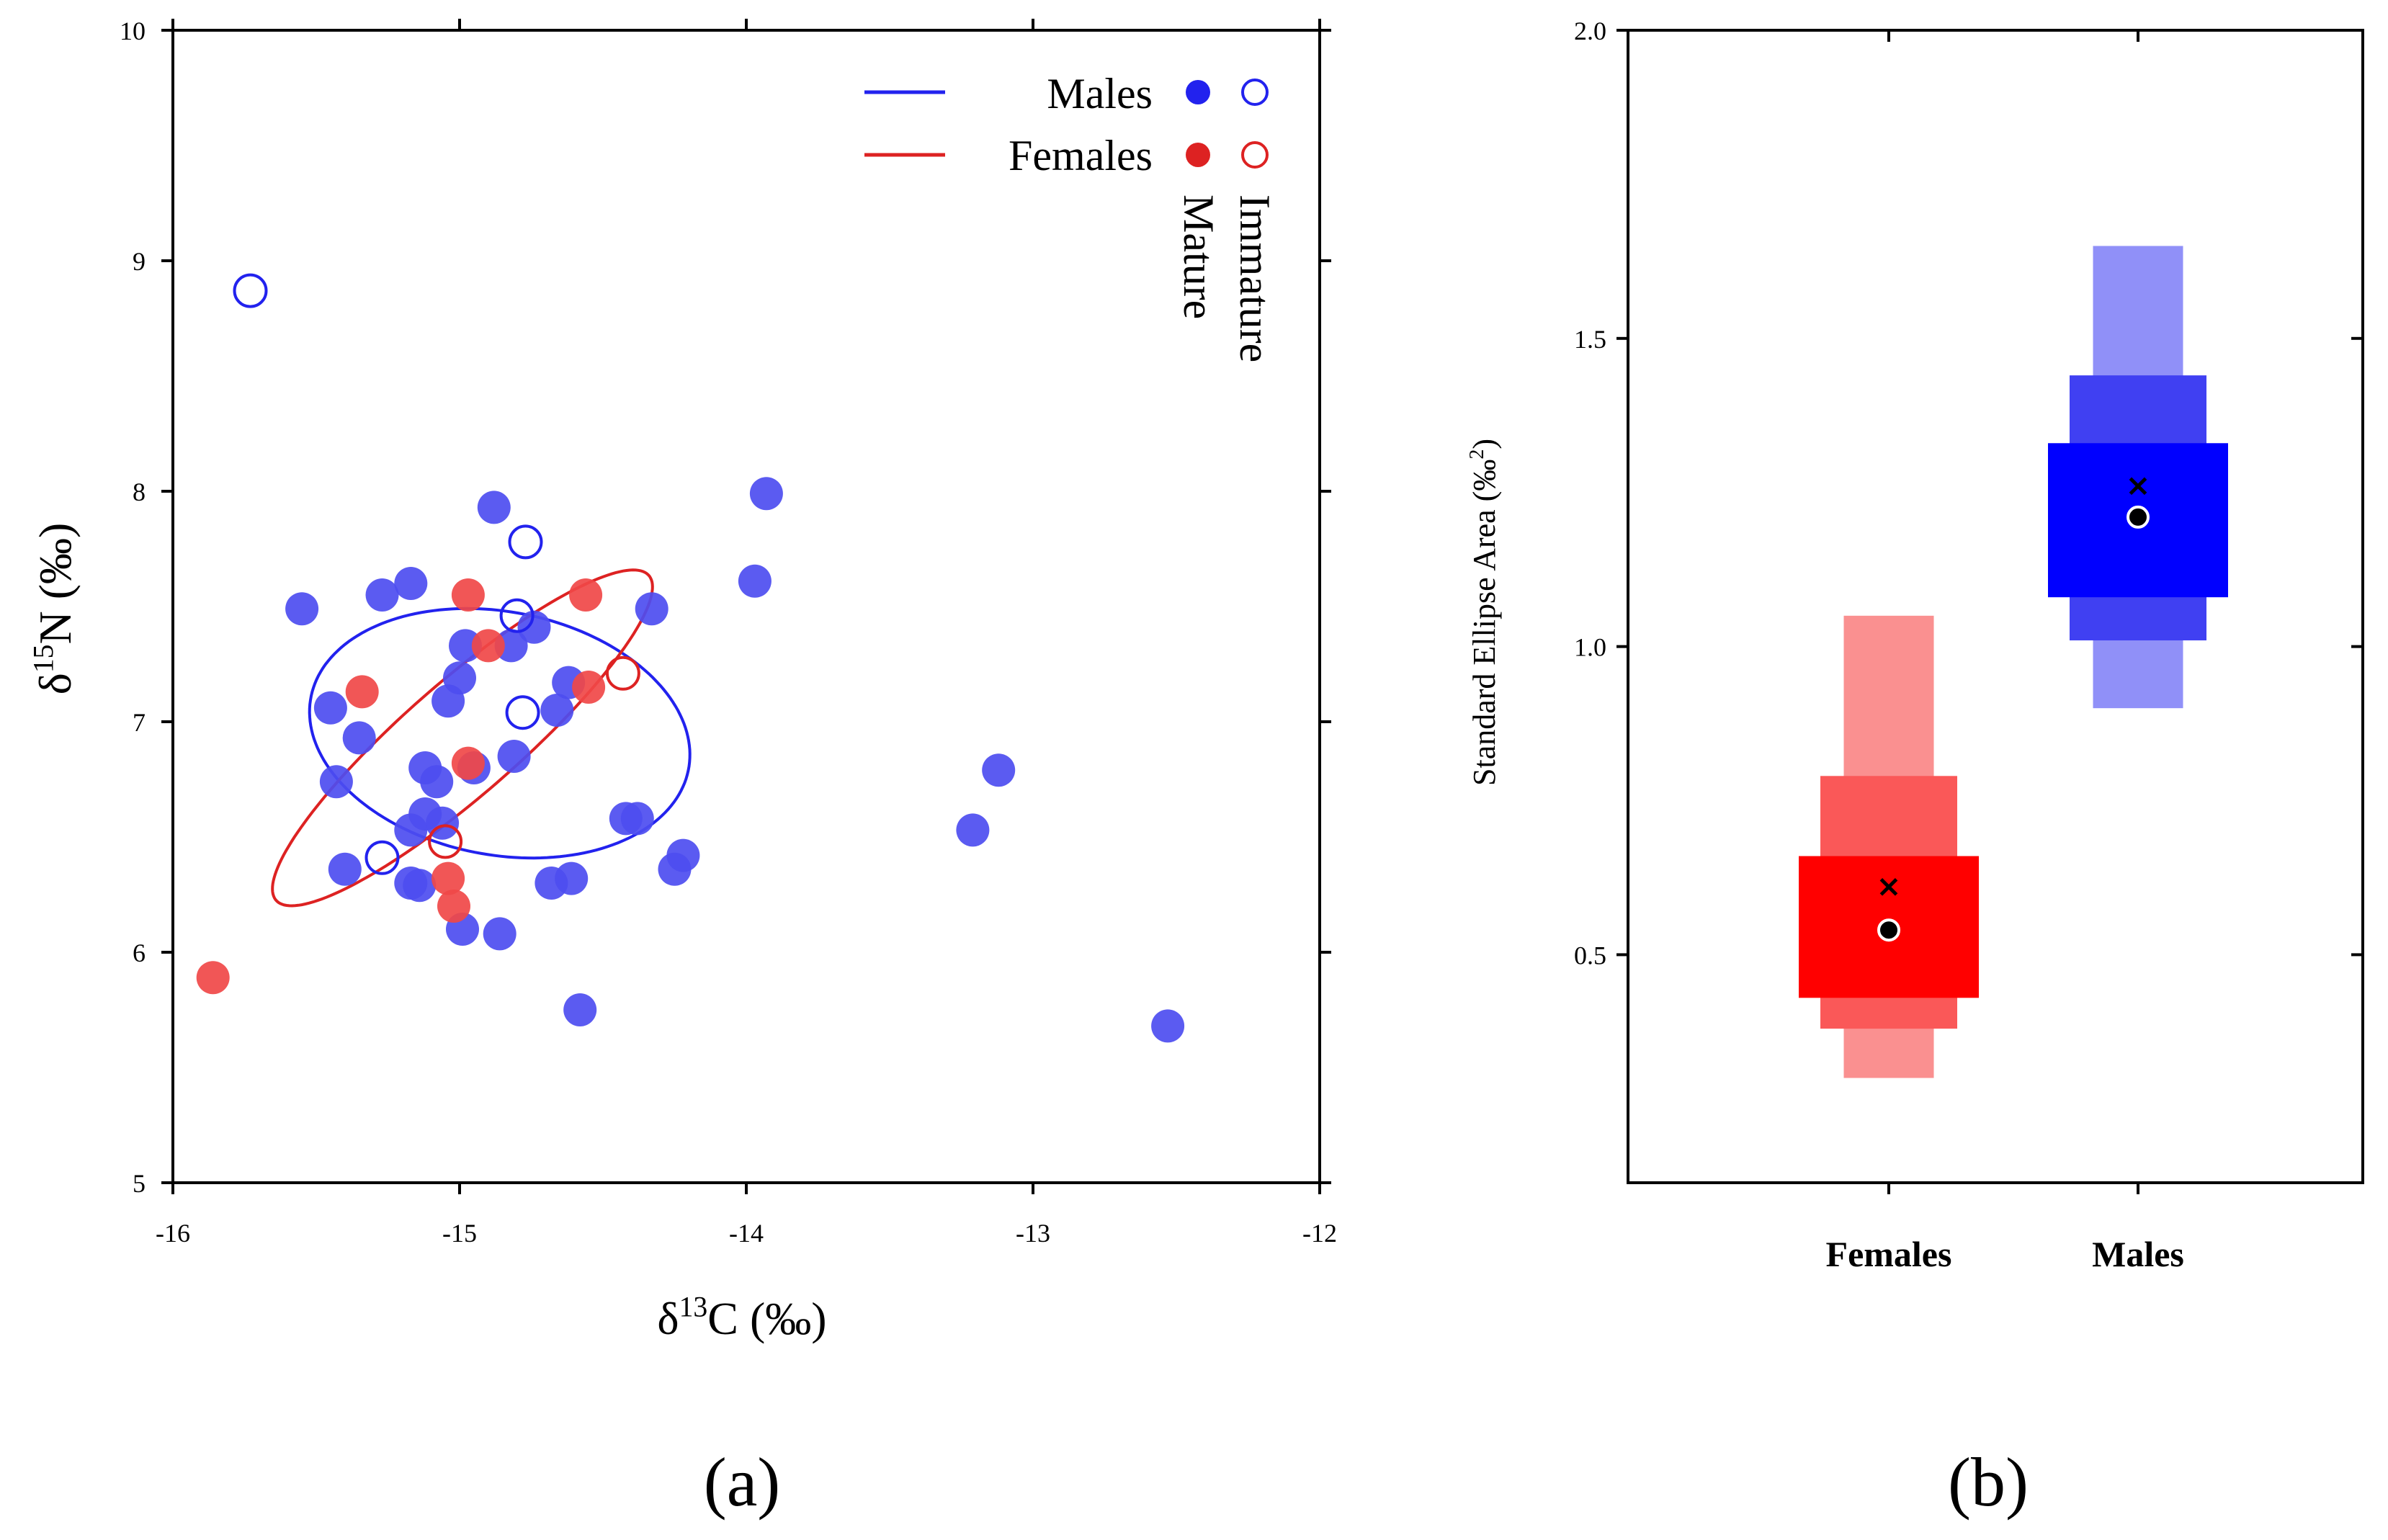 The image size is (2388, 1540). Describe the element at coordinates (1198, 155) in the screenshot. I see `legend-females-mature-marker` at that location.